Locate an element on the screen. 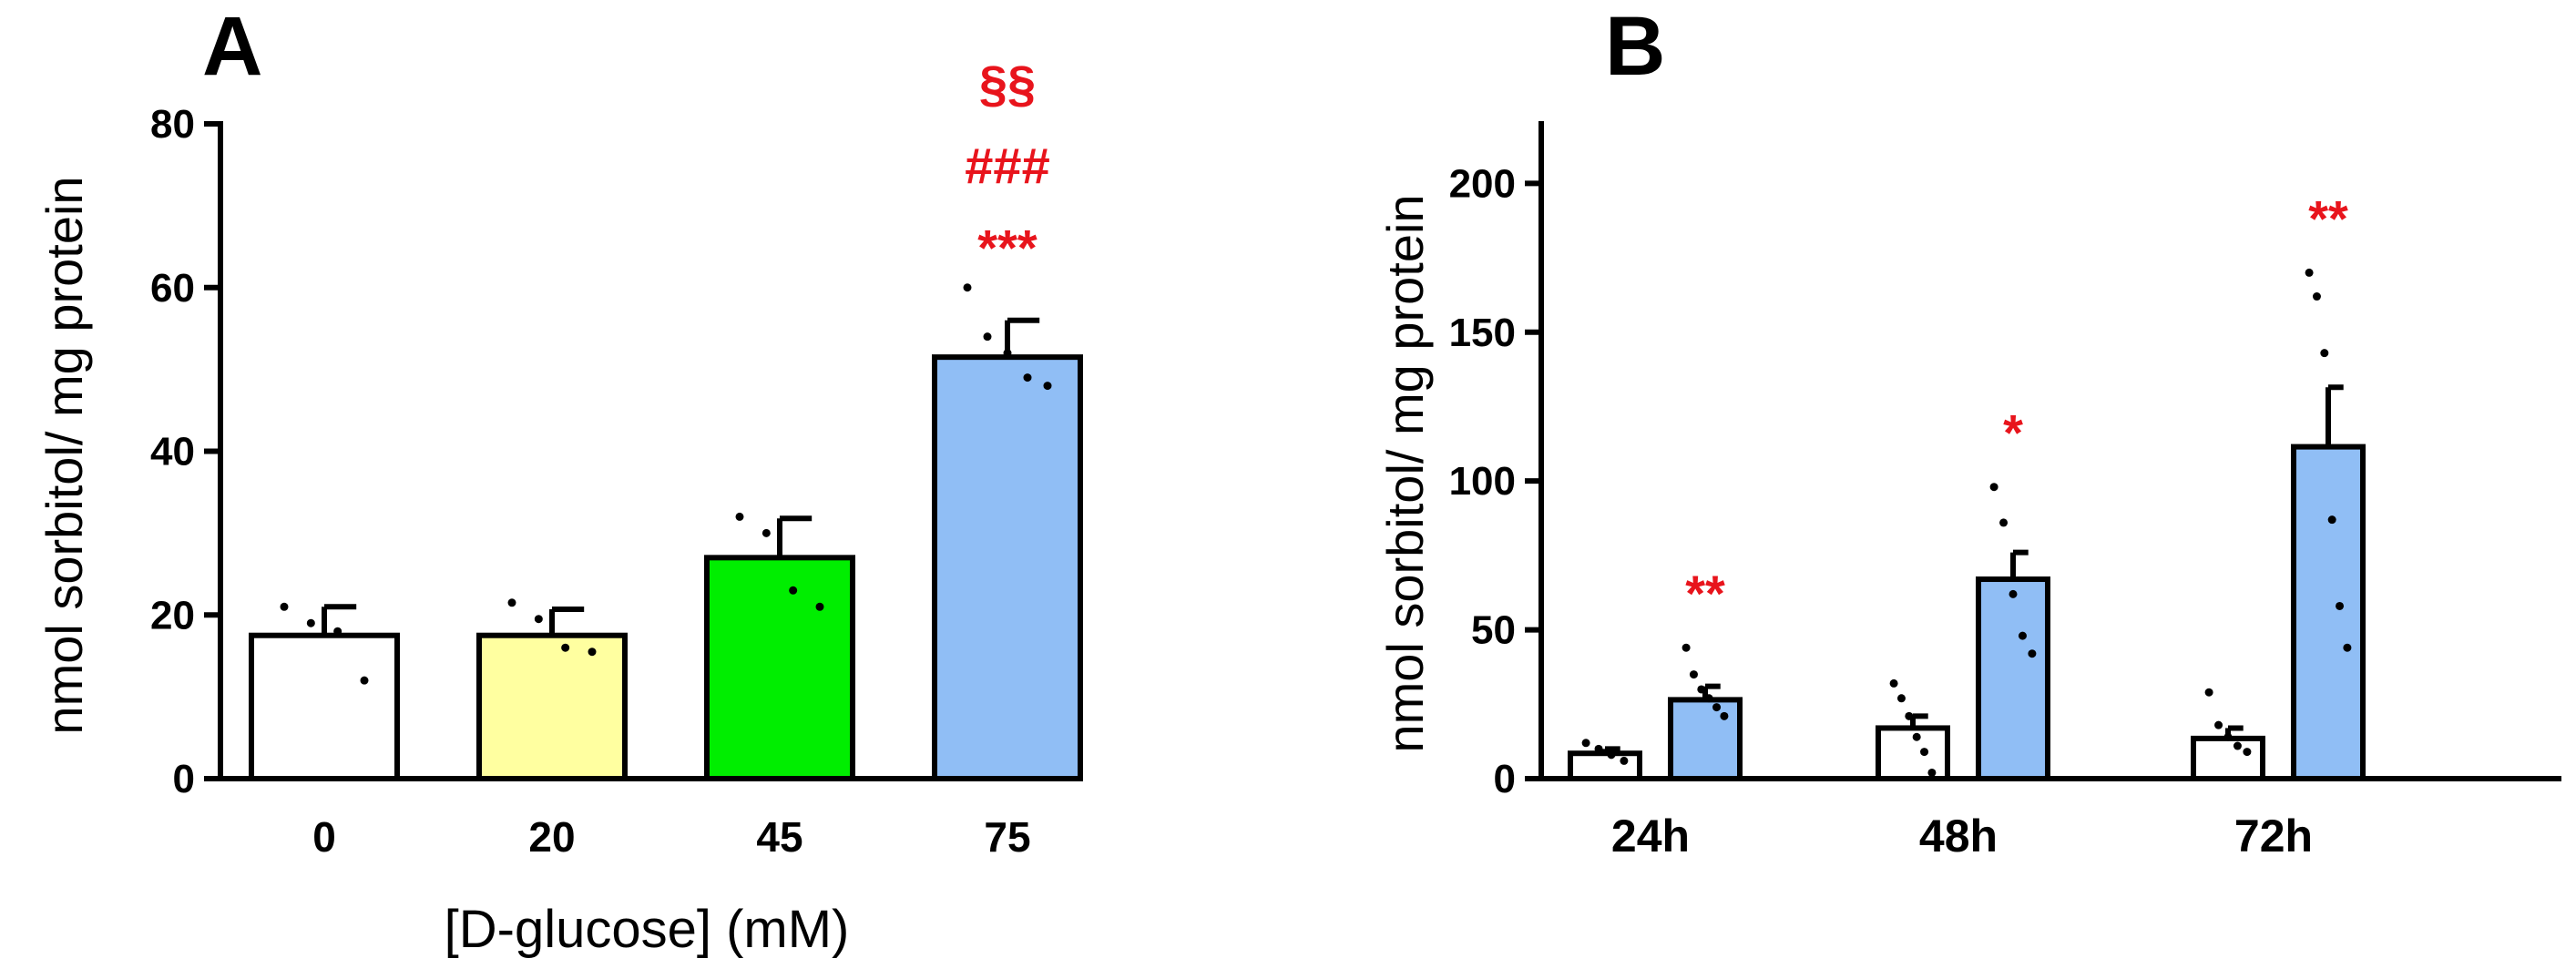 The image size is (2576, 979). panel-b-y-tick-label: 100 is located at coordinates (1482, 481).